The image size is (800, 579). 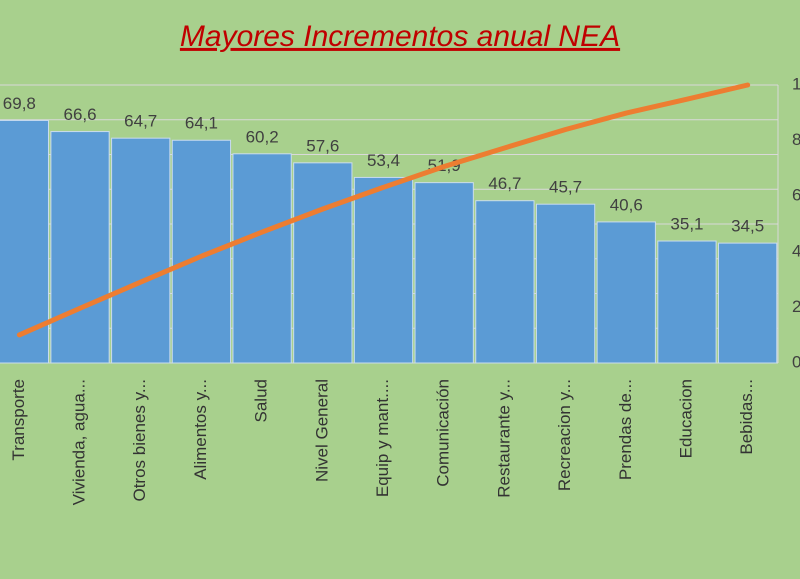 What do you see at coordinates (504, 183) in the screenshot?
I see `data-label: 46,7` at bounding box center [504, 183].